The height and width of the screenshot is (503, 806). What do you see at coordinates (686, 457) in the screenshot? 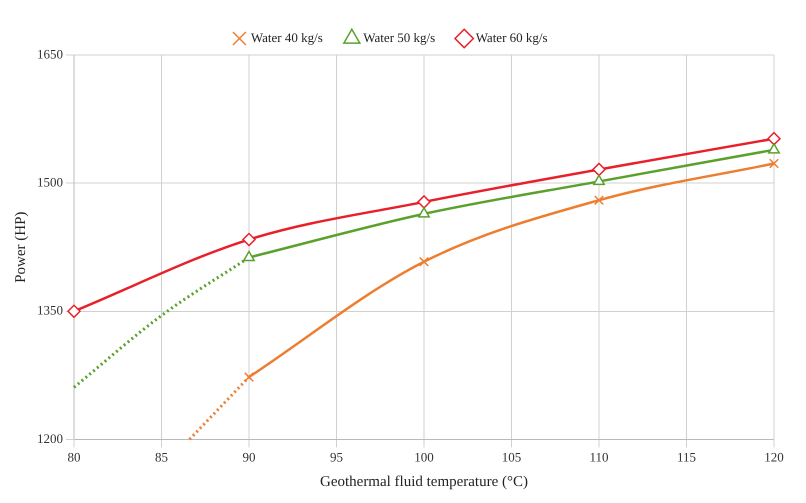
I see `x-tick-label: 115` at bounding box center [686, 457].